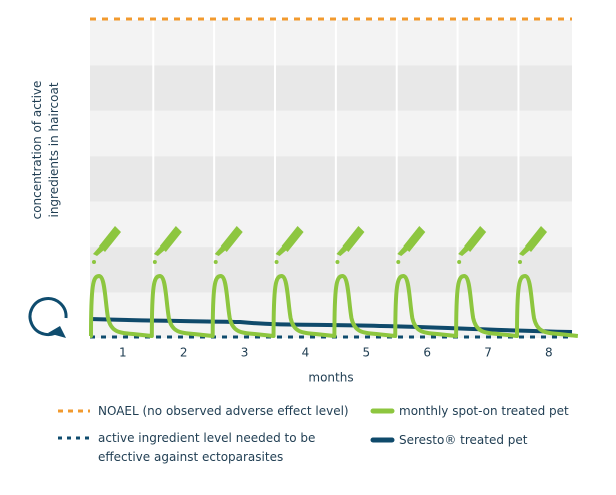  I want to click on x-tick-label: 1, so click(123, 353).